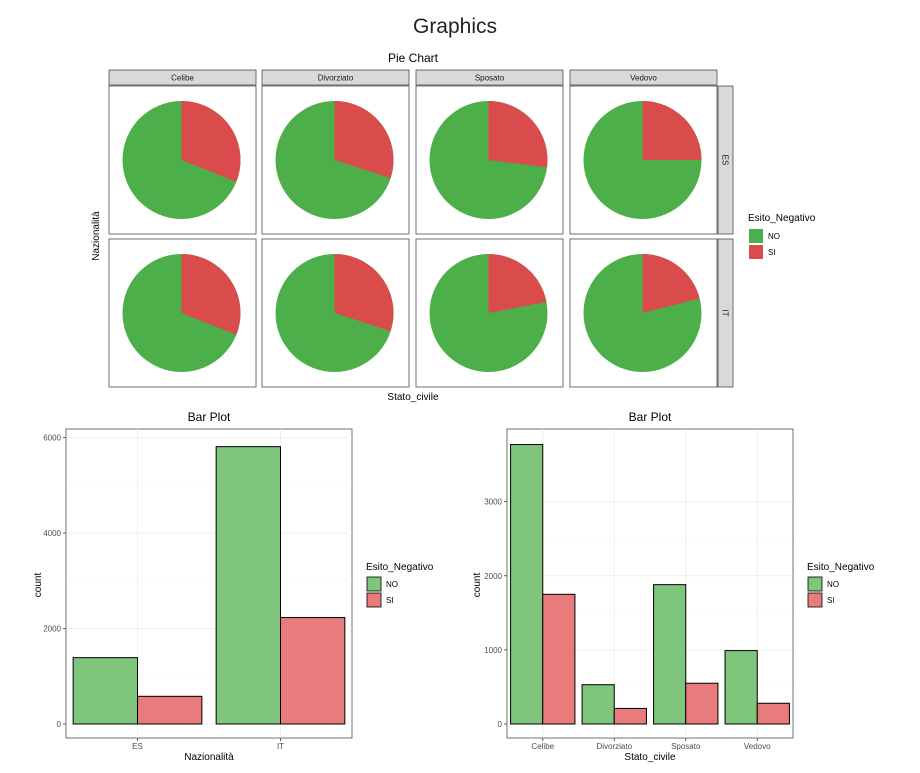 This screenshot has height=773, width=920. I want to click on bar1-legend-label-no: NO, so click(392, 584).